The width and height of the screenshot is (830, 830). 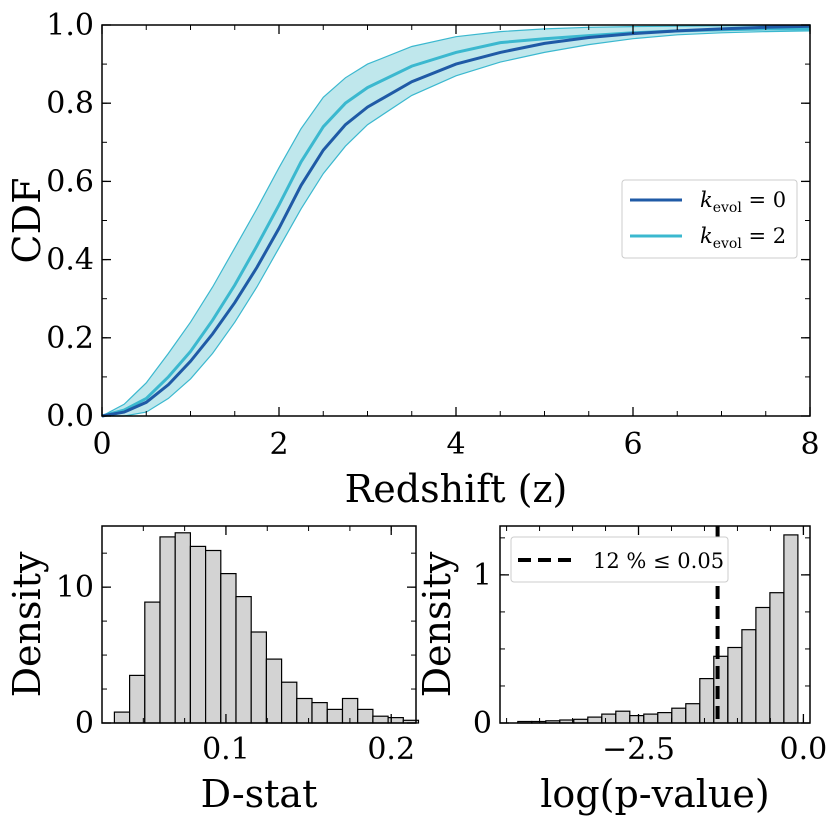 What do you see at coordinates (709, 219) in the screenshot?
I see `cdf-legend: kevol = 0 kevol = 2` at bounding box center [709, 219].